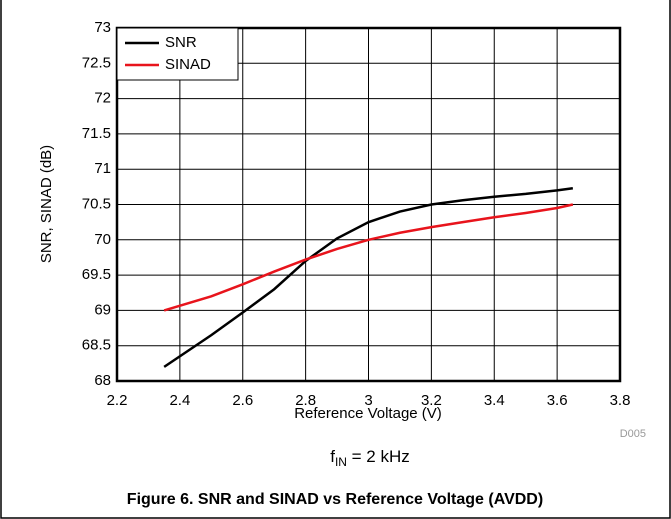 Image resolution: width=671 pixels, height=519 pixels. What do you see at coordinates (341, 462) in the screenshot?
I see `annotation-sub: IN` at bounding box center [341, 462].